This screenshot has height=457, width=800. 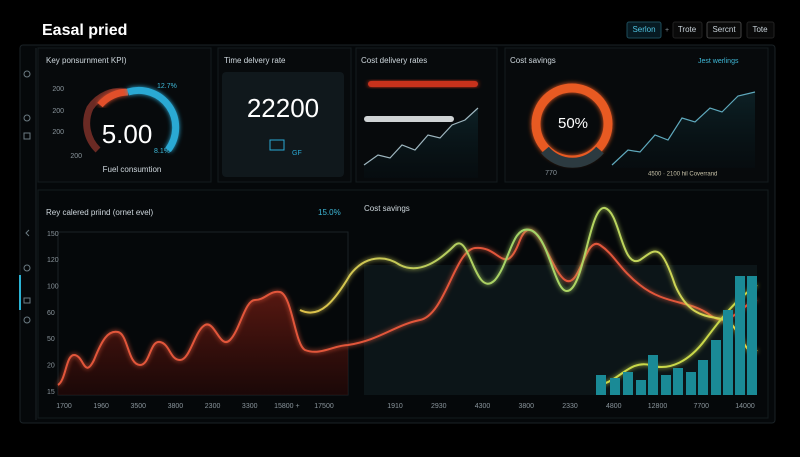 I want to click on card-title: Time delvery rate, so click(x=255, y=60).